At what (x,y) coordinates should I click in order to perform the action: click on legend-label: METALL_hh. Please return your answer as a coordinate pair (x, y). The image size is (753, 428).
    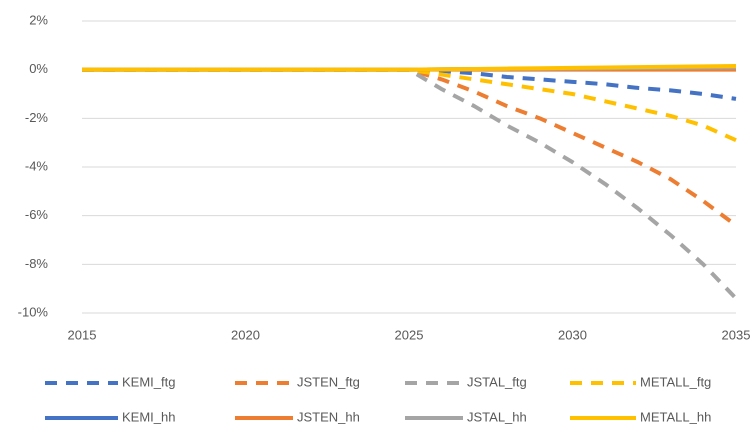
    Looking at the image, I should click on (675, 416).